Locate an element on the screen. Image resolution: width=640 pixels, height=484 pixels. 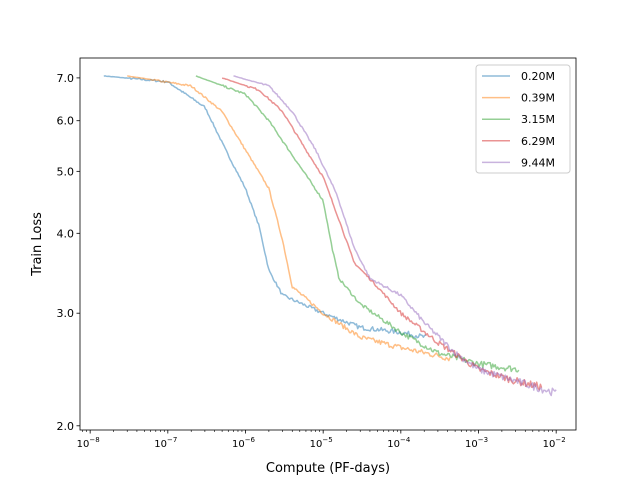
y-tick-label: 3.0 is located at coordinates (66, 313).